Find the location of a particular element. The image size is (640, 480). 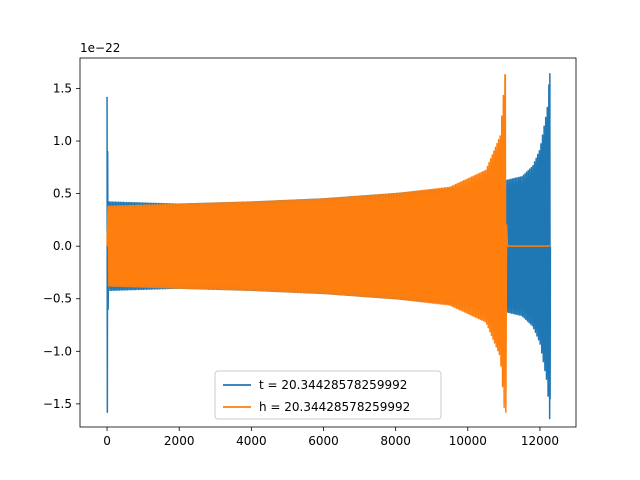

y-tick-label: −1.0 is located at coordinates (57, 351).